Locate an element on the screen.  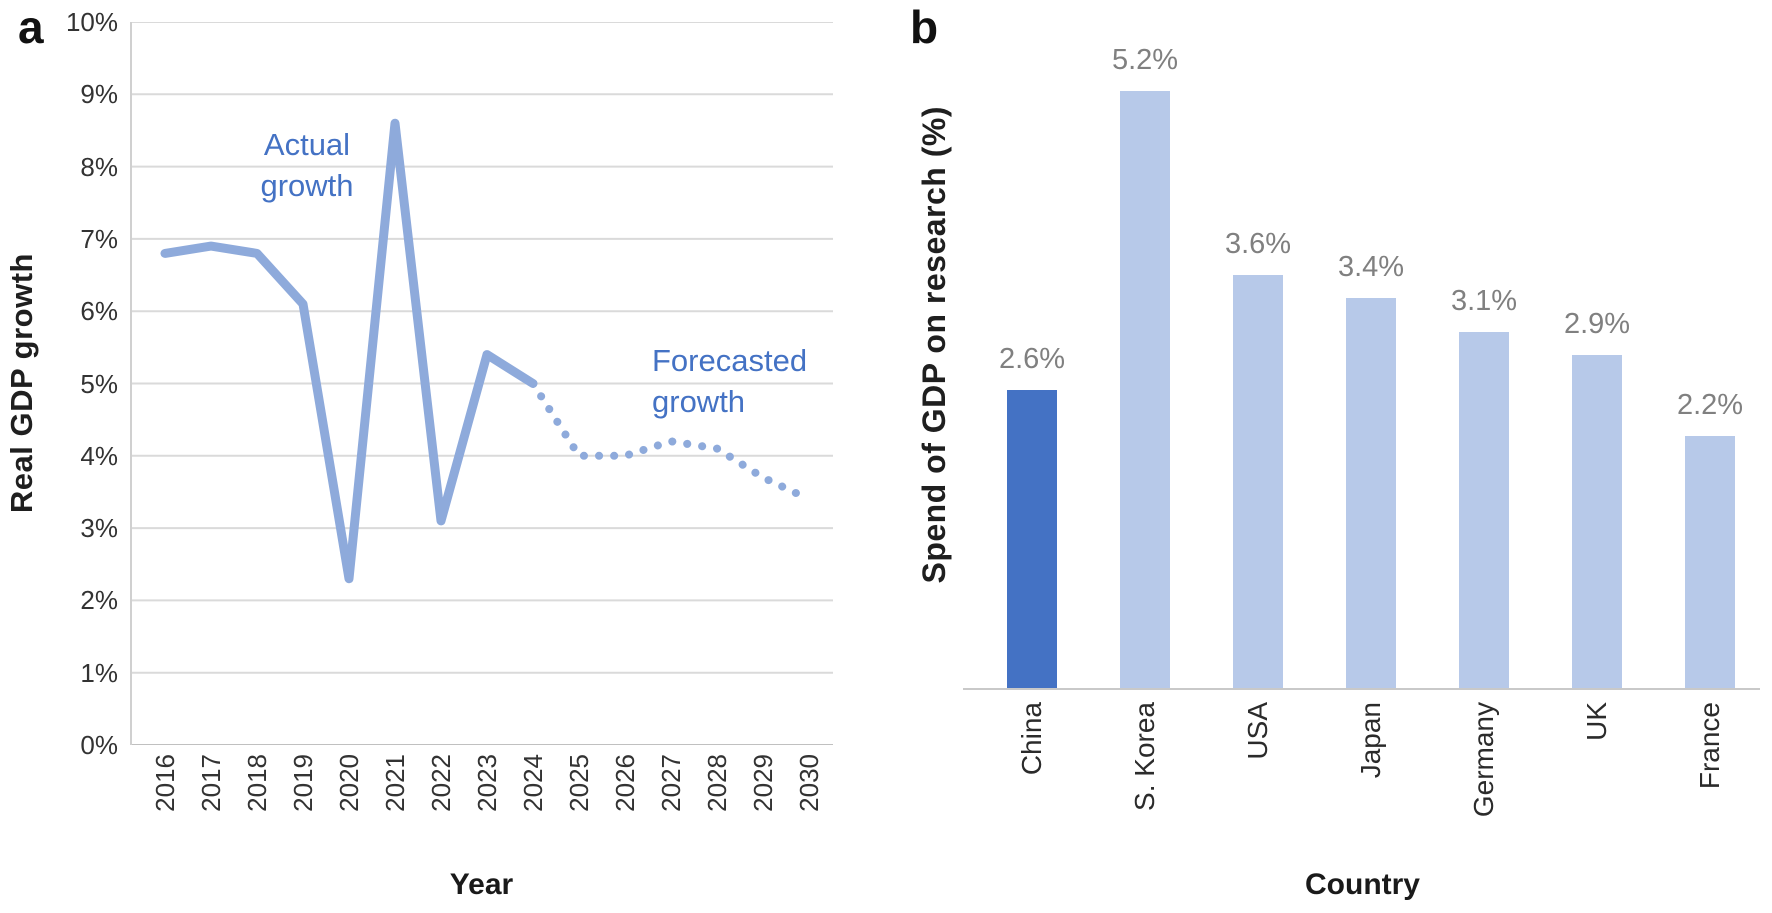
x-tick-label-text: 2016 is located at coordinates (165, 783).